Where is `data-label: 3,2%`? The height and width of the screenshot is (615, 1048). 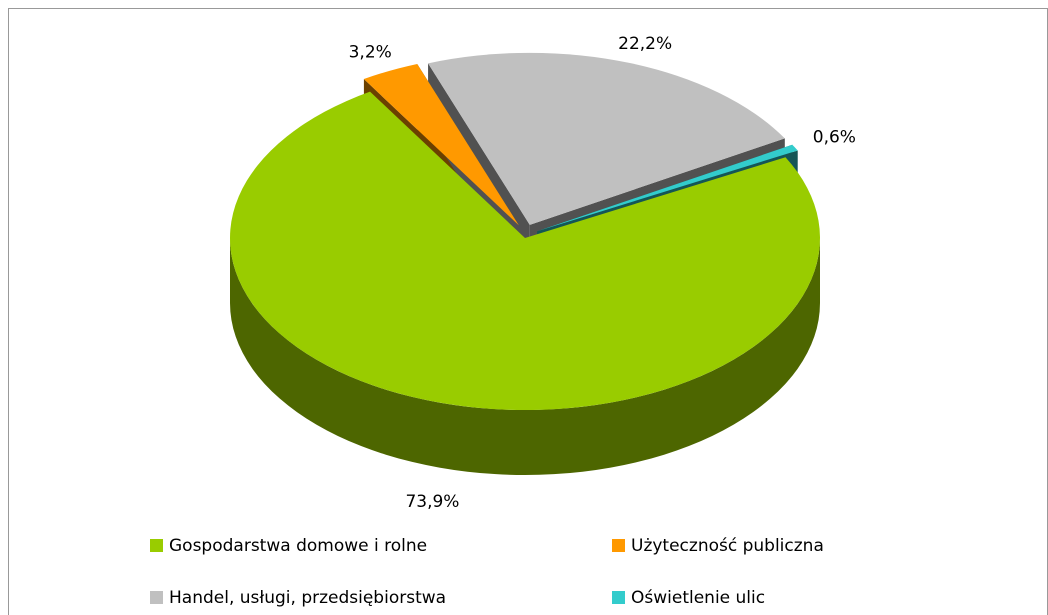
data-label: 3,2% is located at coordinates (370, 52).